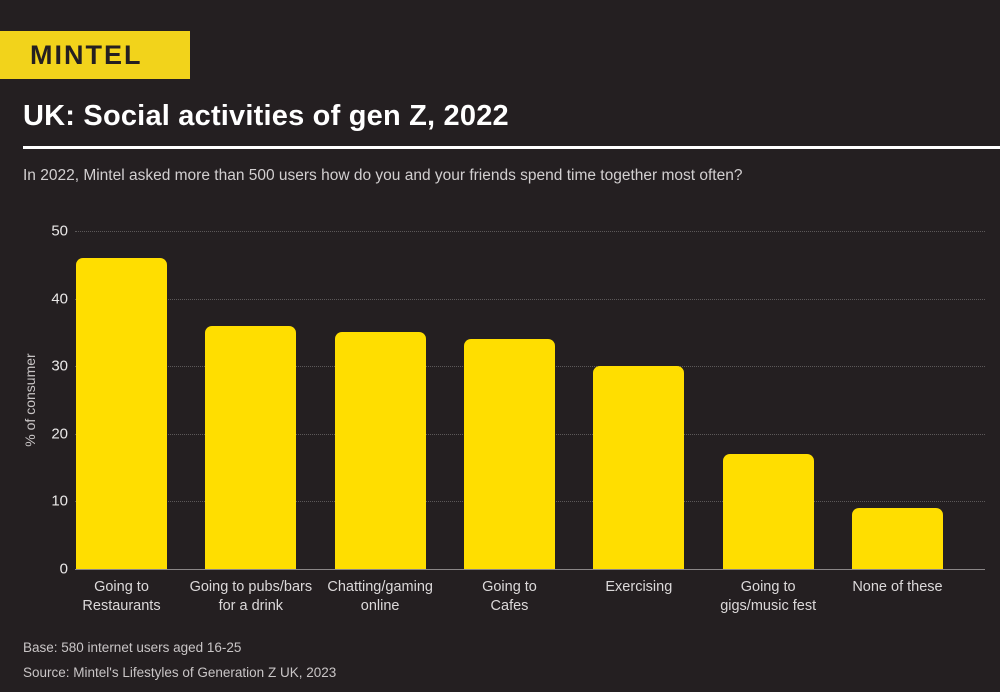 The width and height of the screenshot is (1000, 692). What do you see at coordinates (59, 434) in the screenshot?
I see `y-tick-label-20: 20` at bounding box center [59, 434].